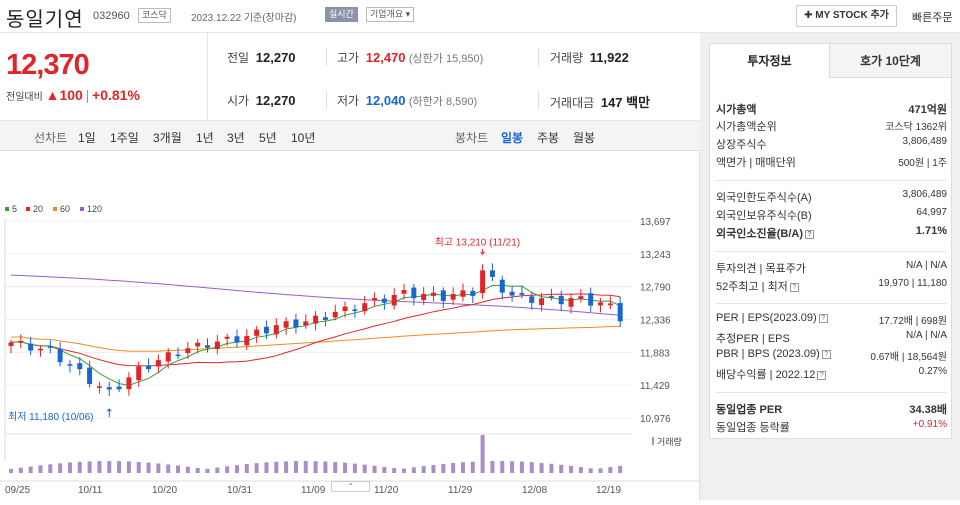 The width and height of the screenshot is (960, 505). I want to click on quick-order-link: 빠른주문, so click(932, 18).